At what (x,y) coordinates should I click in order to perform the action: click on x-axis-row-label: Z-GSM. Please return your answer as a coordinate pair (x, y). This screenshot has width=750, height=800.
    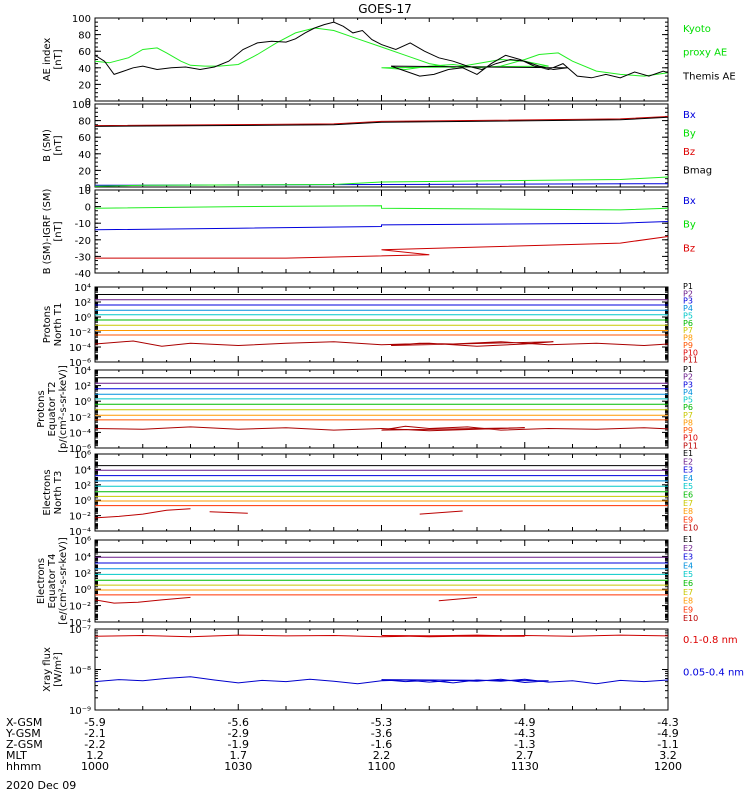
    Looking at the image, I should click on (24, 744).